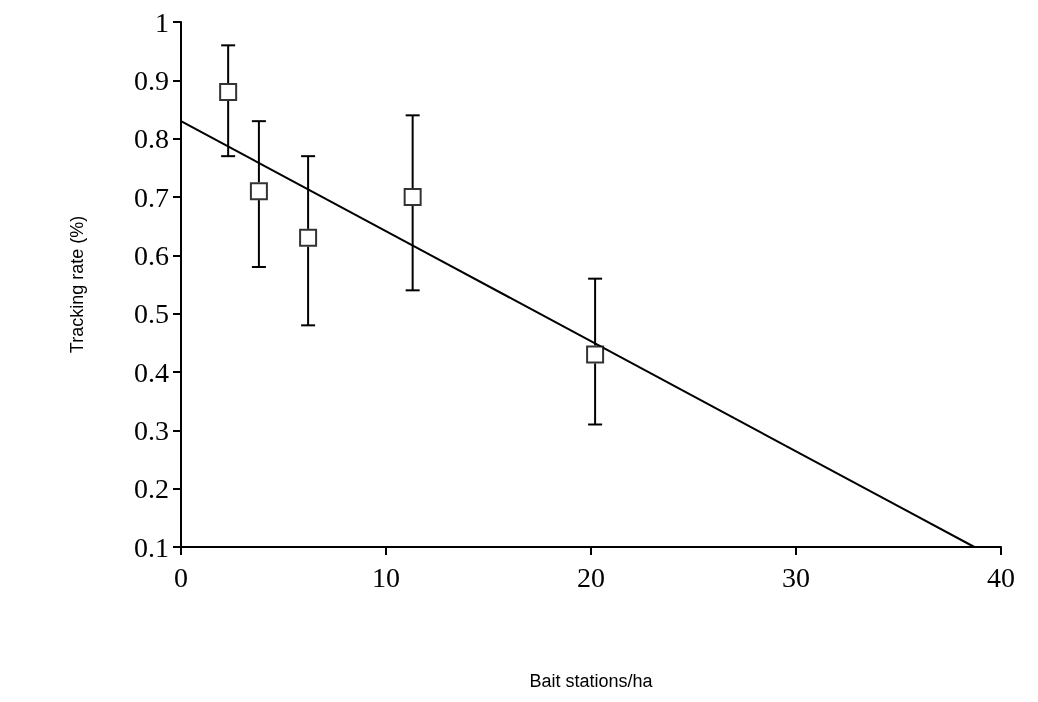 The width and height of the screenshot is (1038, 702). Describe the element at coordinates (386, 577) in the screenshot. I see `x-tick-label: 10` at that location.